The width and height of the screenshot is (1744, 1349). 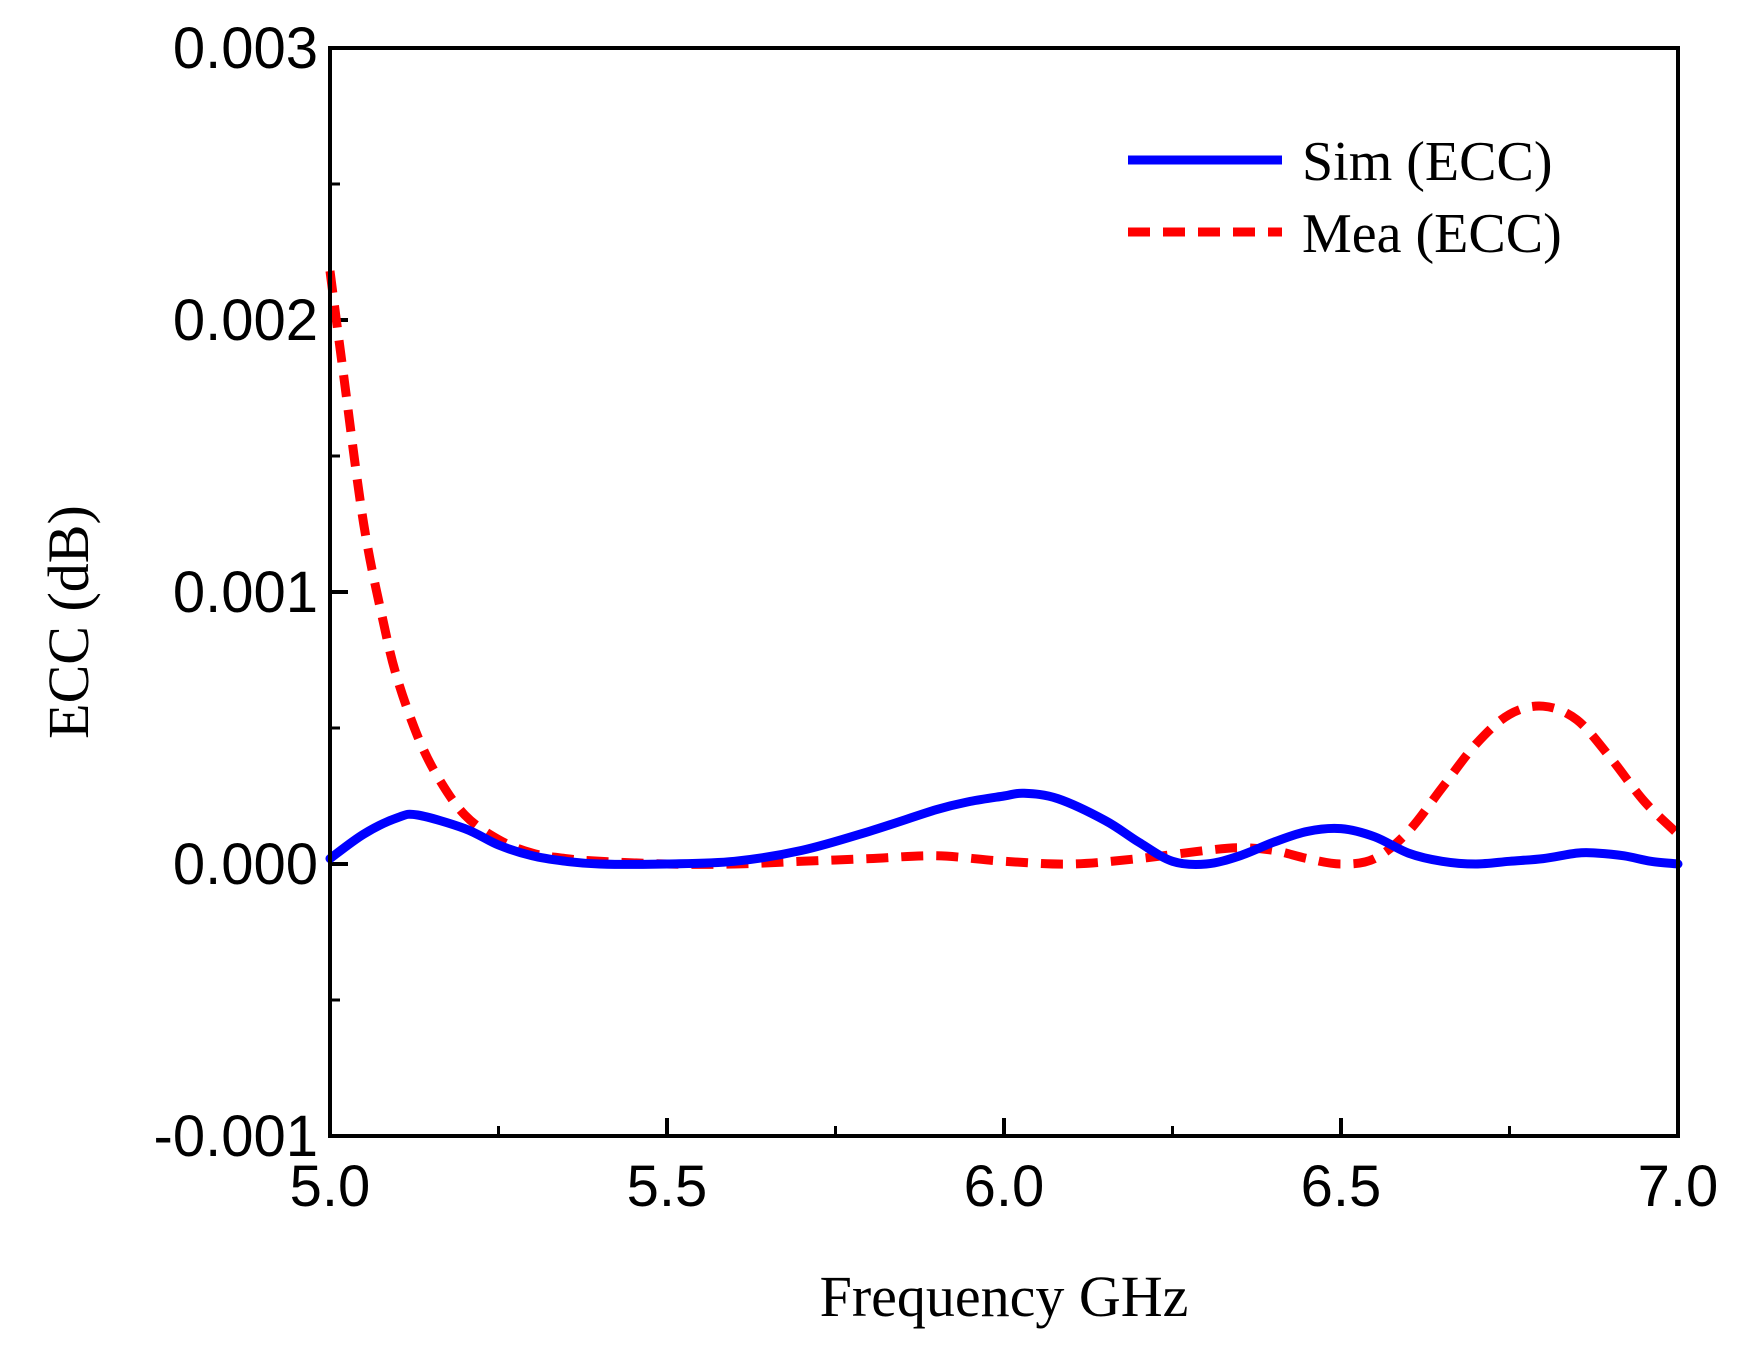 I want to click on legend: Sim (ECC) Mea (ECC), so click(x=1345, y=198).